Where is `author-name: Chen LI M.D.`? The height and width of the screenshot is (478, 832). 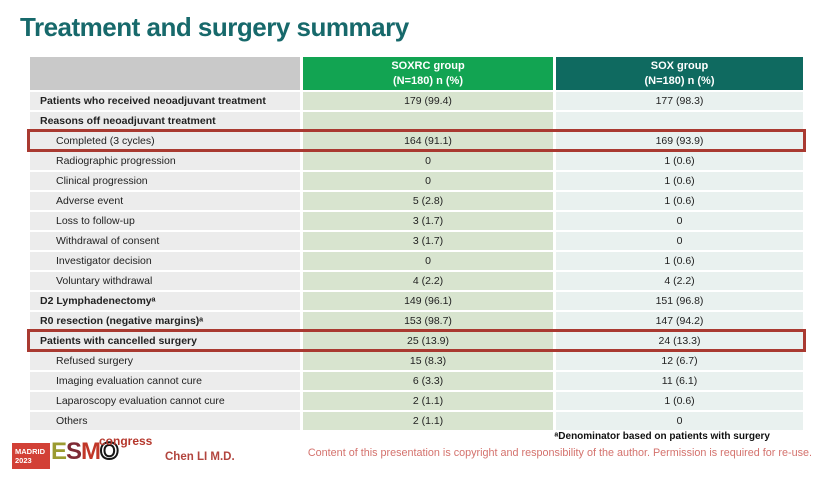
author-name: Chen LI M.D. is located at coordinates (200, 457).